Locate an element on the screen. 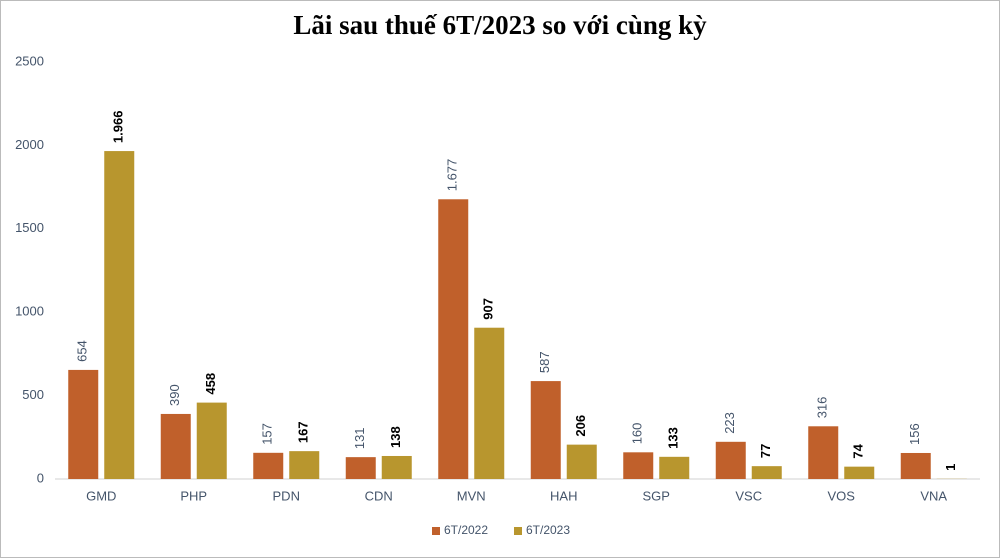 The height and width of the screenshot is (558, 1000). x-tick-label: VOS is located at coordinates (842, 495).